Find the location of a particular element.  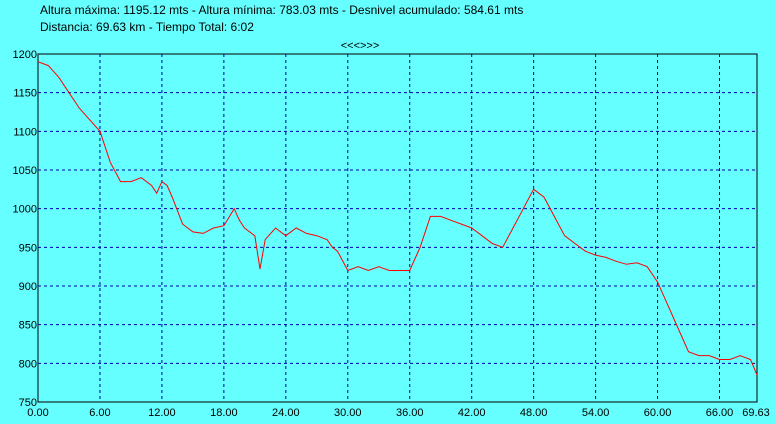

distance-time-text: Distancia: 69.63 km - Tiempo Total: 6:02 is located at coordinates (147, 27).